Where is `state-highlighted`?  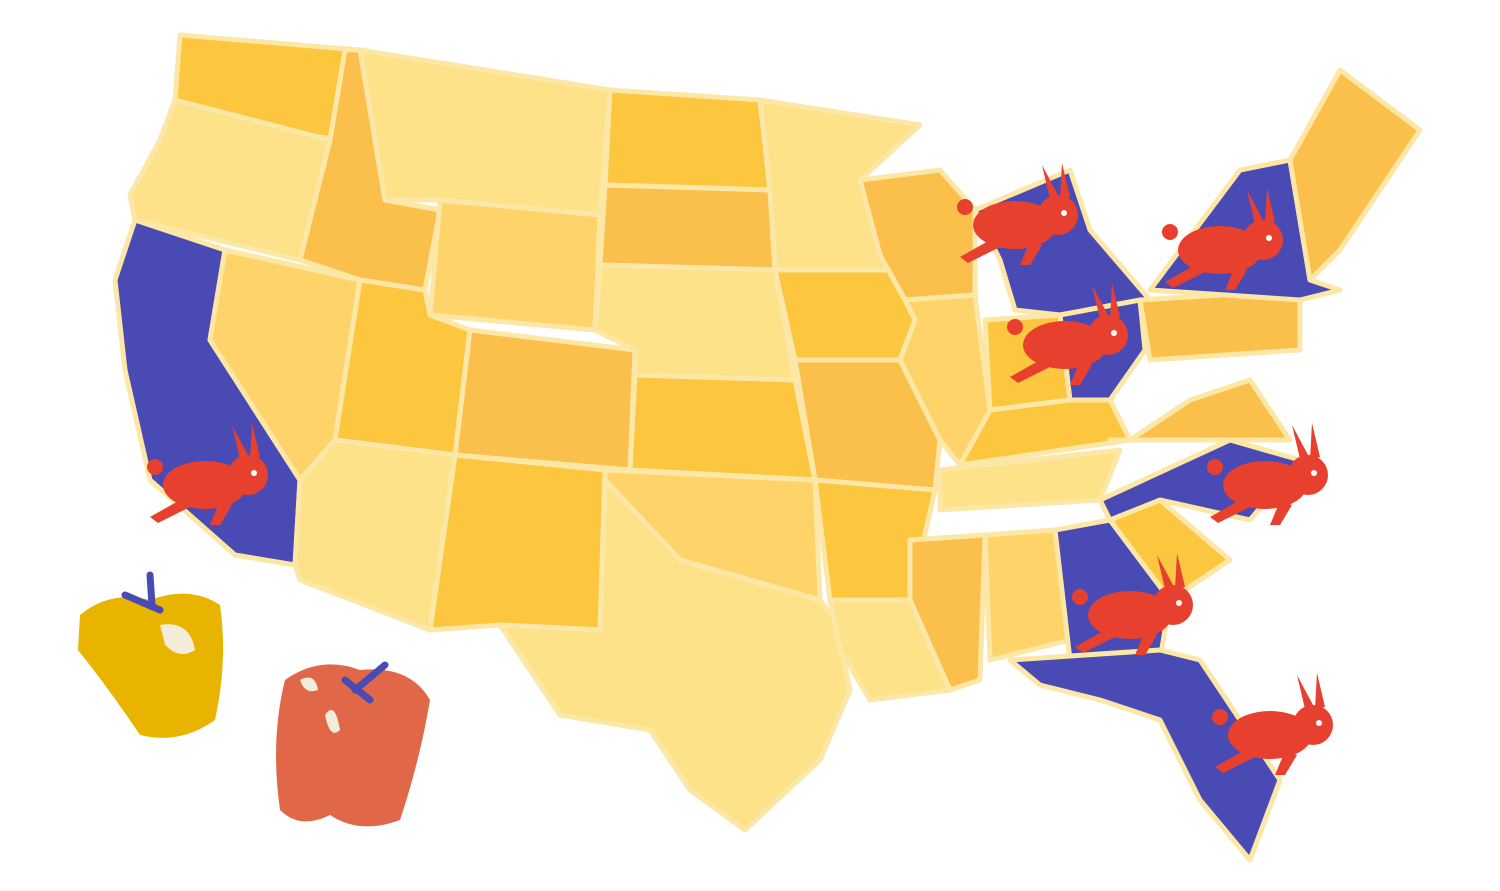
state-highlighted is located at coordinates (1145, 755).